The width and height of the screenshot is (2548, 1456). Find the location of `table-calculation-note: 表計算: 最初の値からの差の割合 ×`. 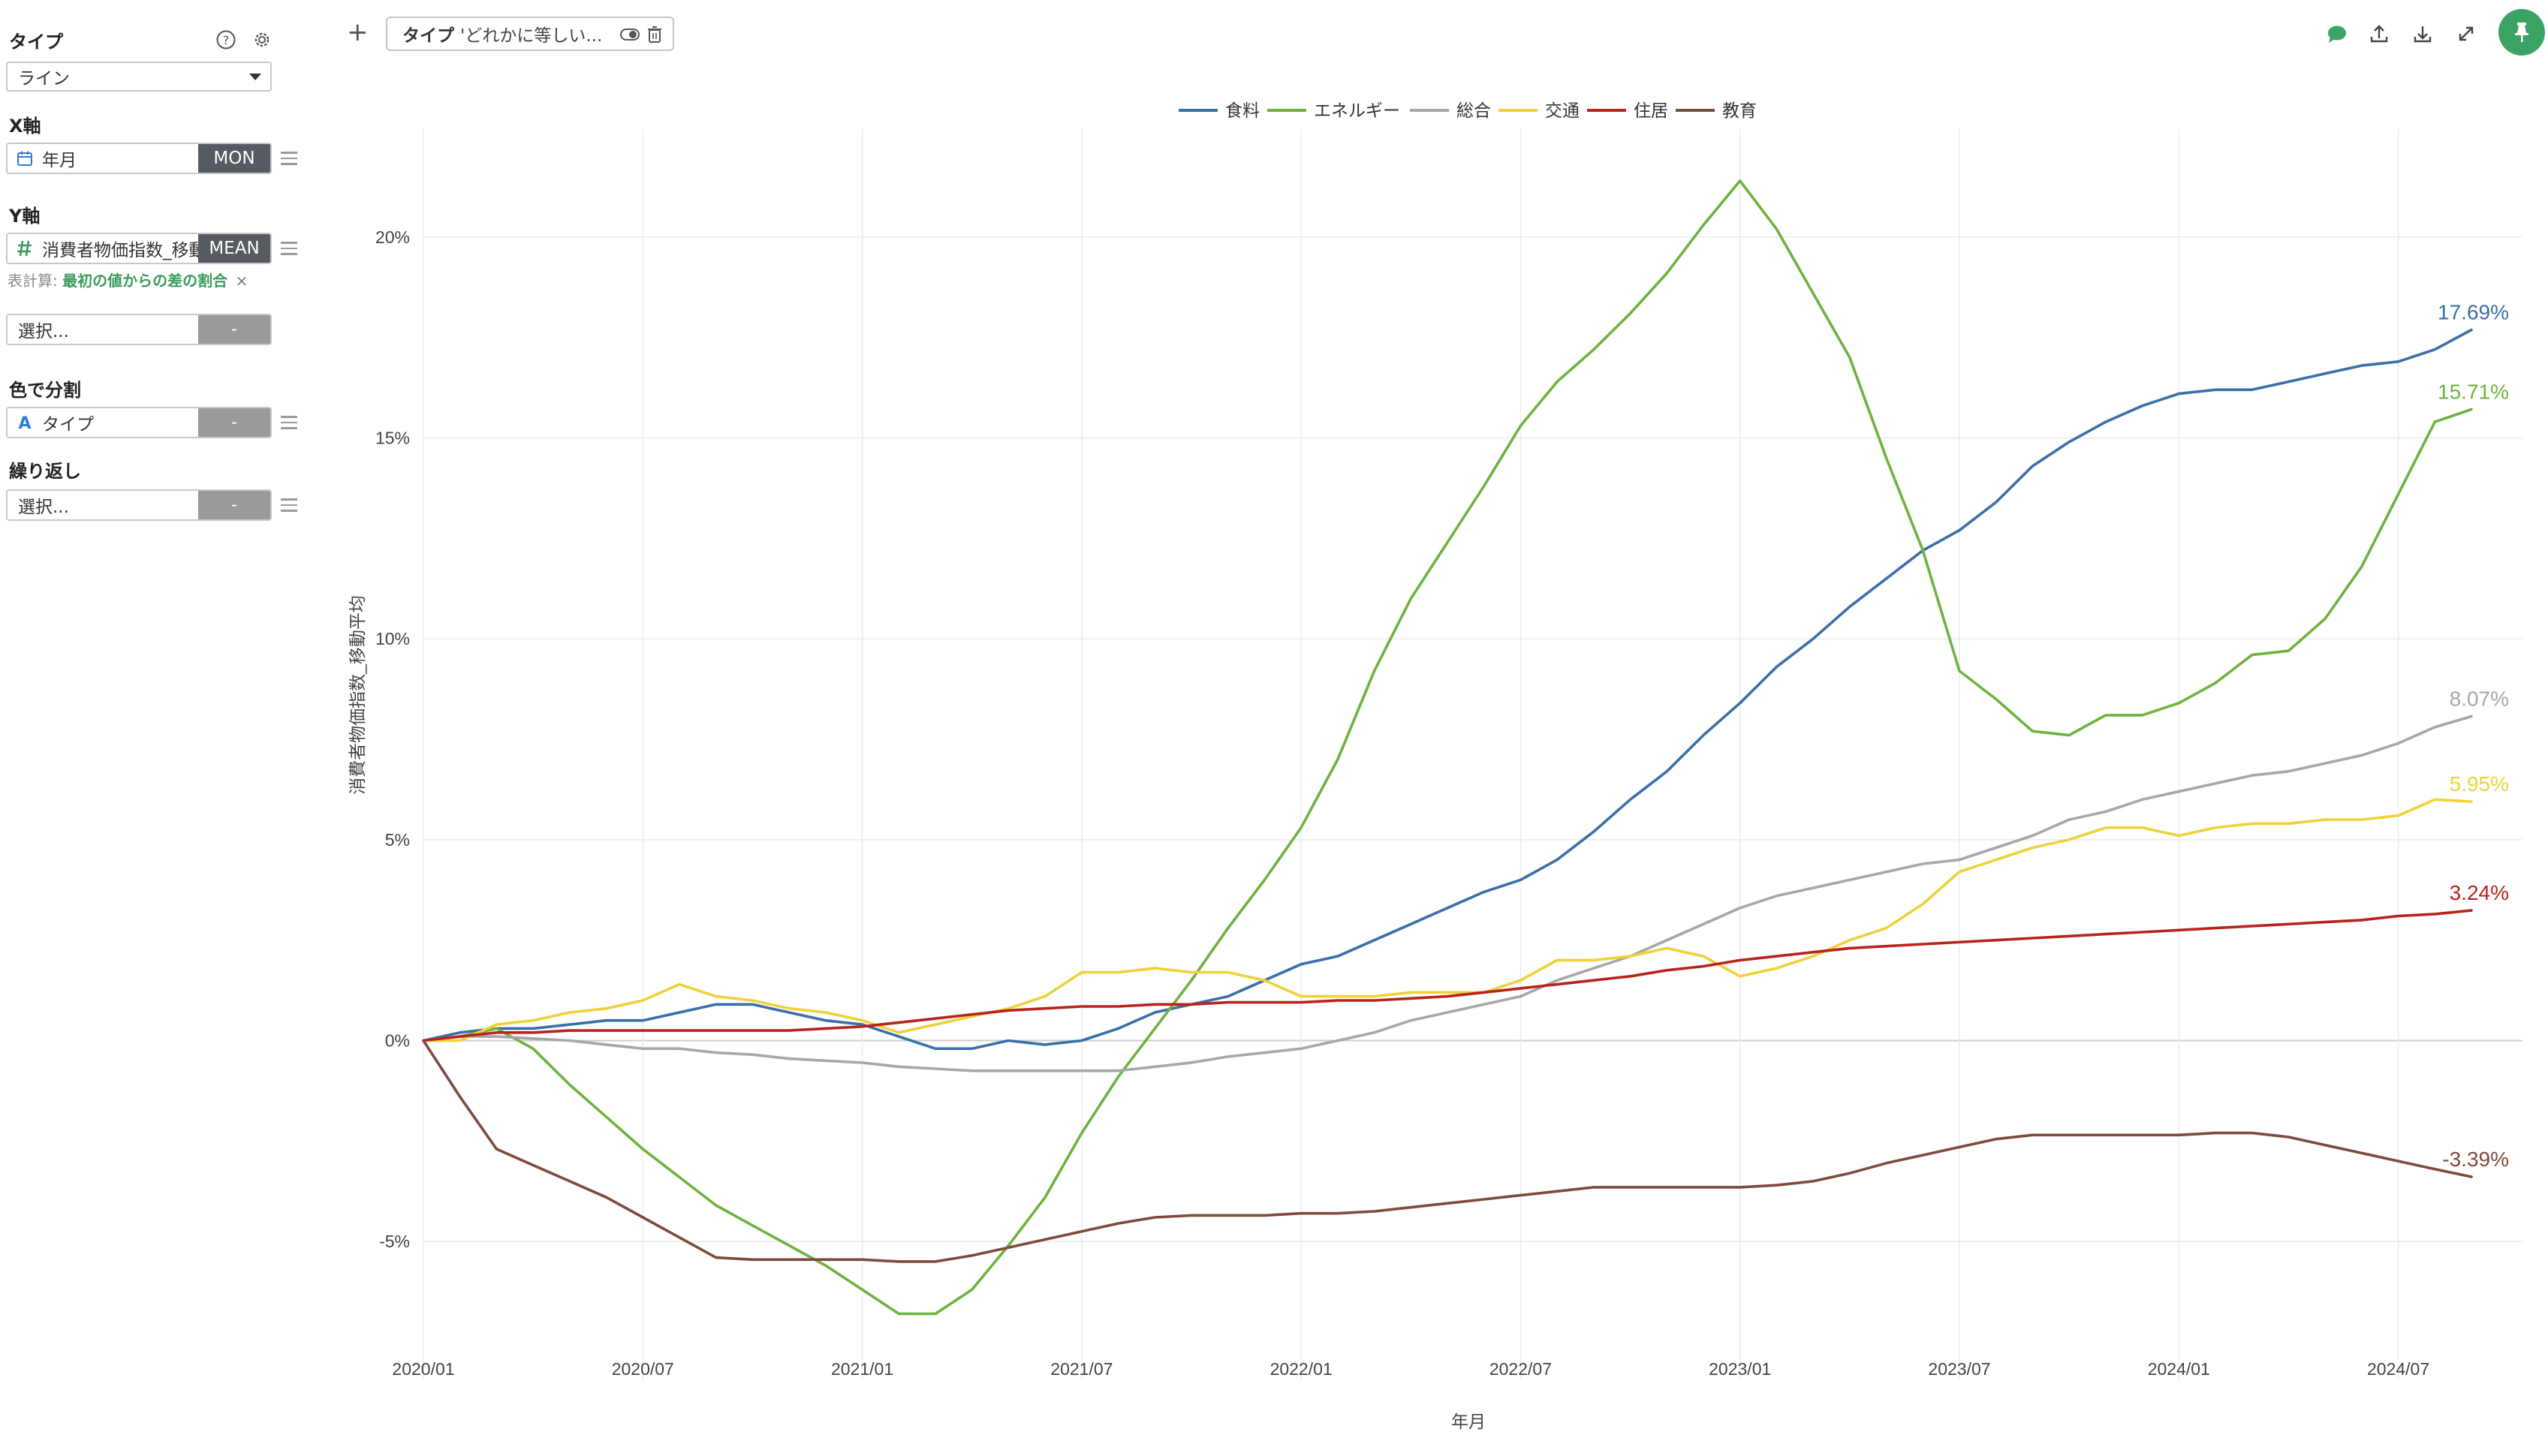

table-calculation-note: 表計算: 最初の値からの差の割合 × is located at coordinates (128, 279).